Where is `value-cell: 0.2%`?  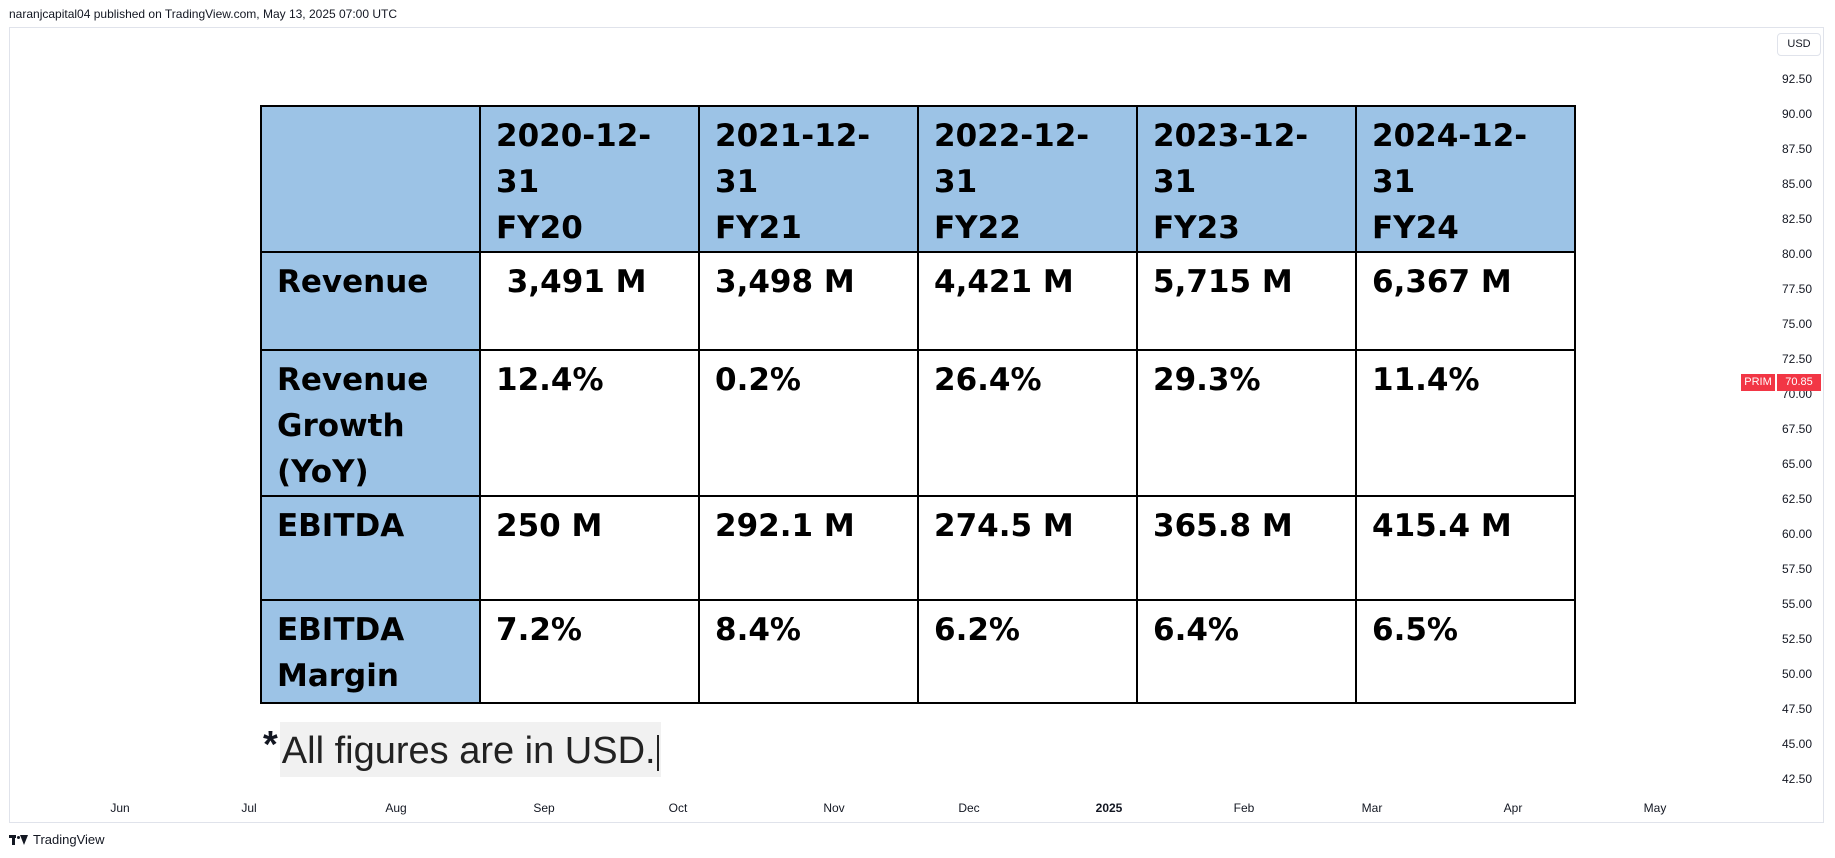 value-cell: 0.2% is located at coordinates (808, 423).